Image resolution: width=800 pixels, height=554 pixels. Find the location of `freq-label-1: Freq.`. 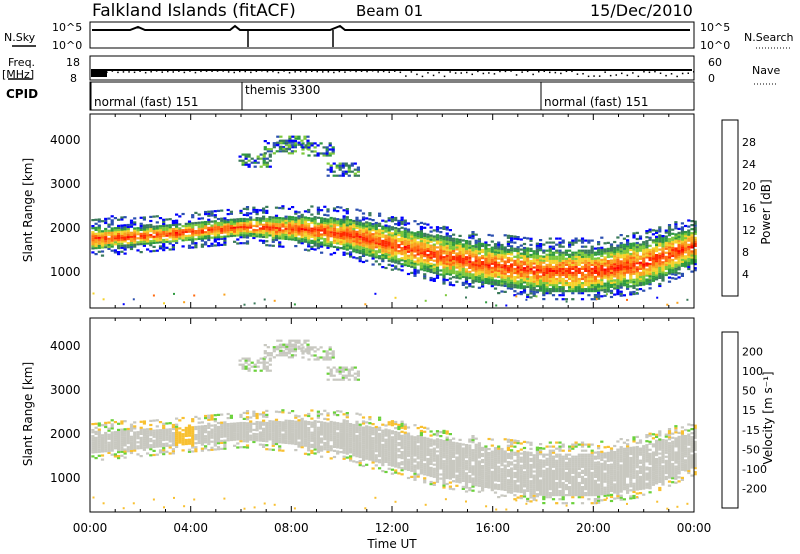

freq-label-1: Freq. is located at coordinates (21, 62).